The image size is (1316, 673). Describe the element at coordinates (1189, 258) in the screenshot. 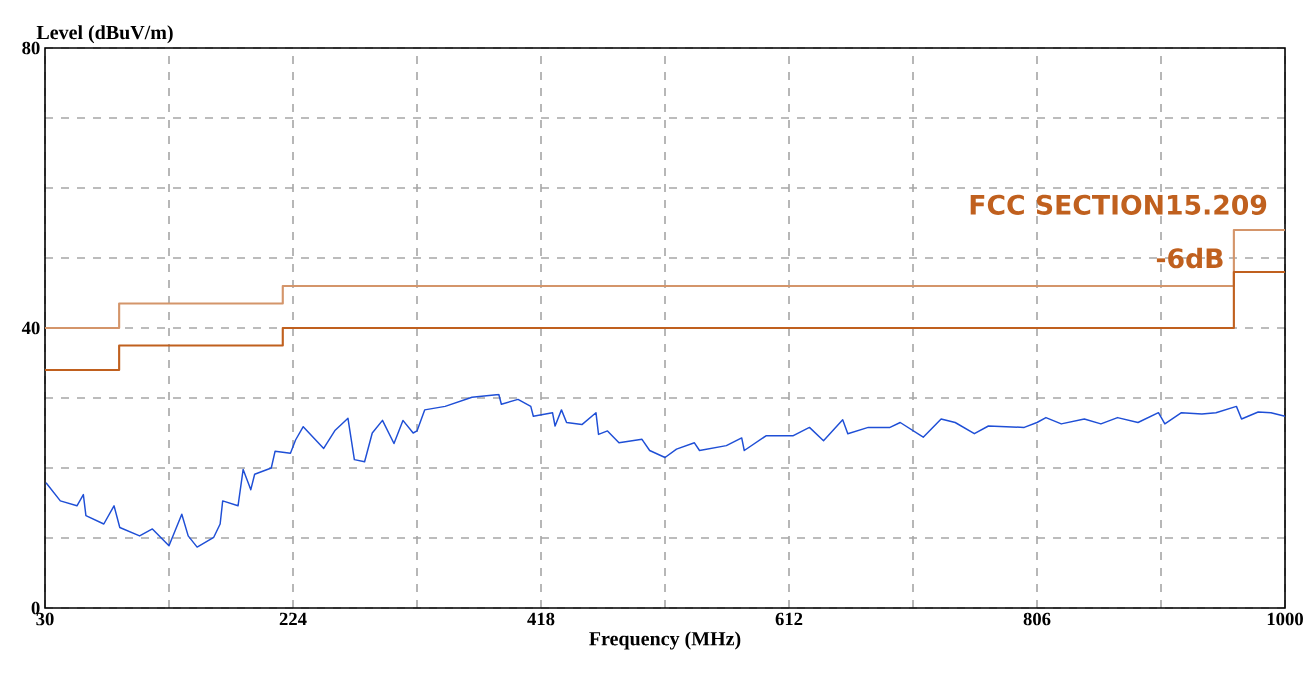

I see `annotation: -6dB` at that location.